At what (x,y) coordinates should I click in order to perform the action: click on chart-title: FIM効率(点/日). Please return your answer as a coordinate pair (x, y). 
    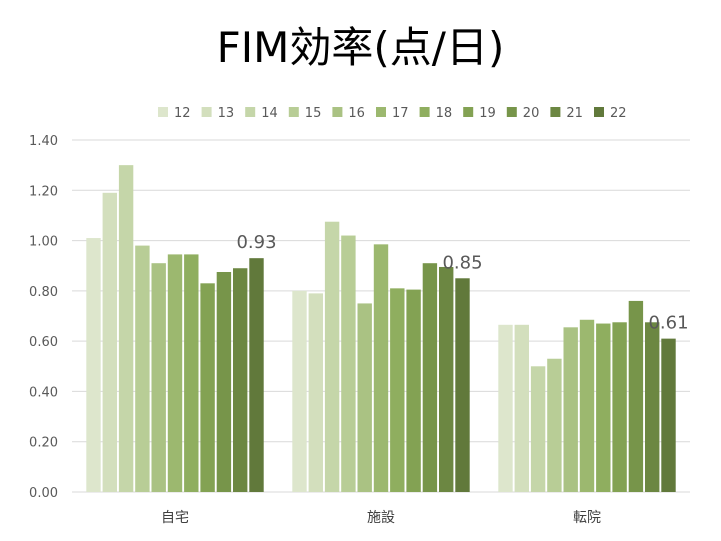
    Looking at the image, I should click on (360, 47).